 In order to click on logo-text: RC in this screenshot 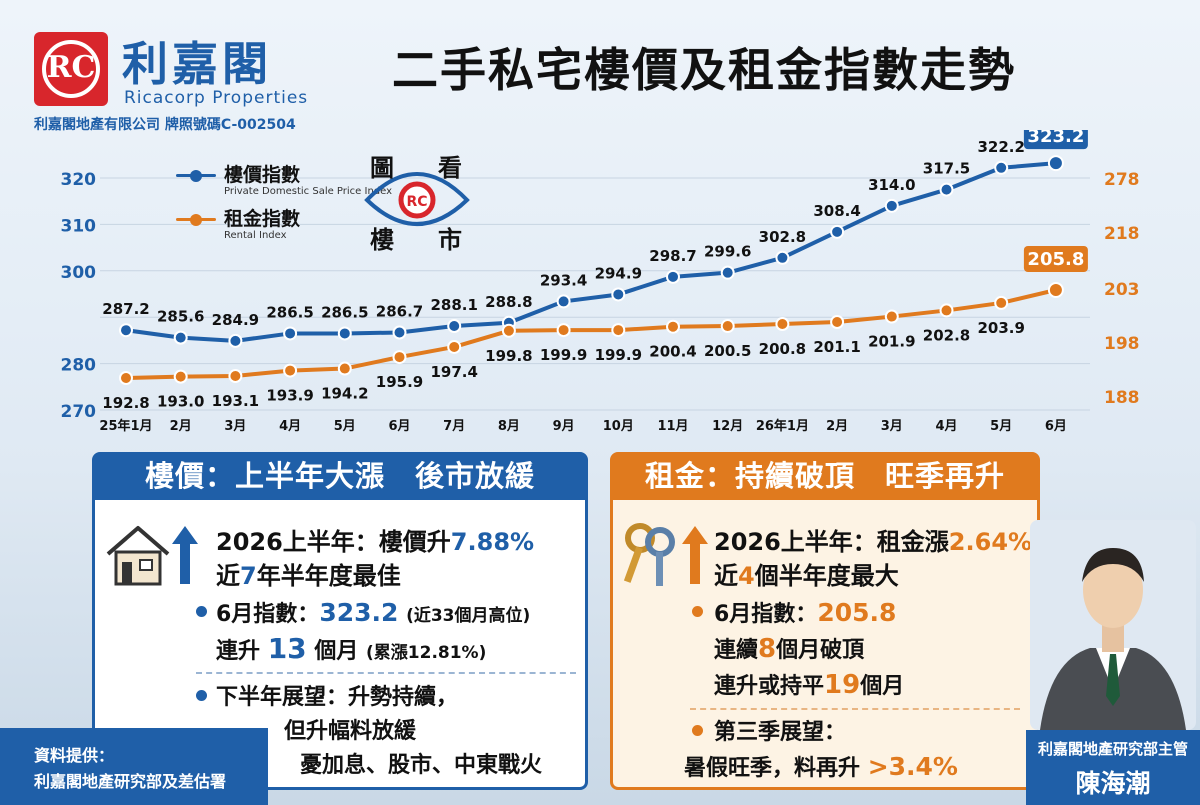, I will do `click(71, 67)`.